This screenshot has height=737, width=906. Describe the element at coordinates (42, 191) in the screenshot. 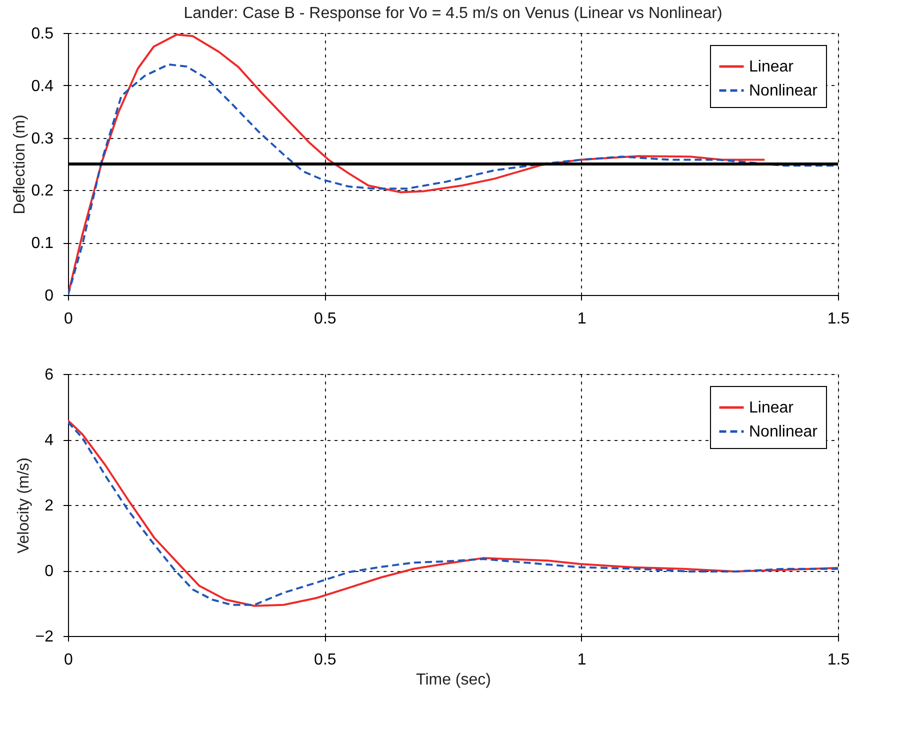

I see `y-tick-label: 0.2` at that location.